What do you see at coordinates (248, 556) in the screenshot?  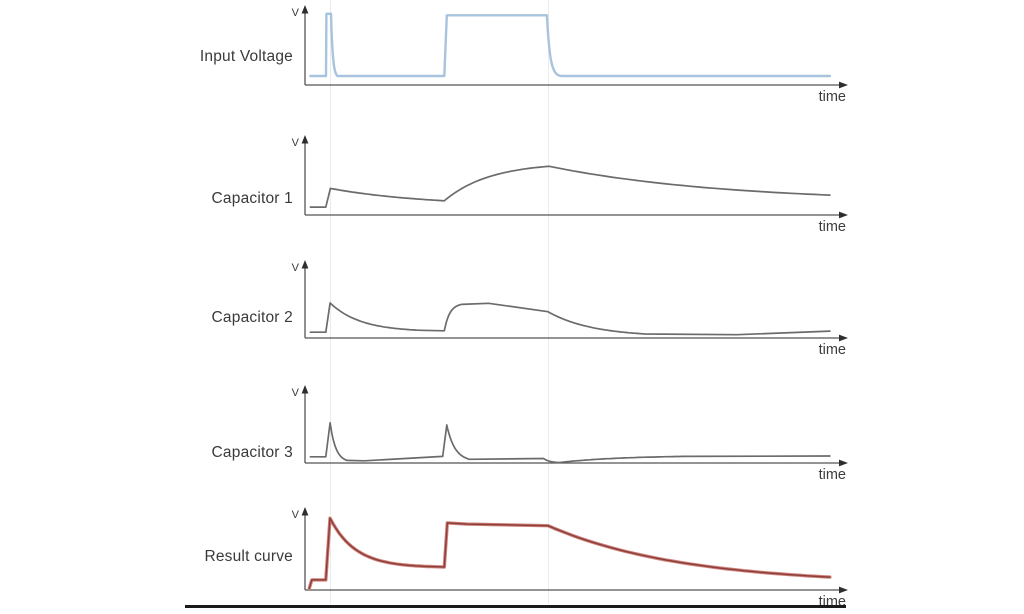 I see `chart-title-result-curve: Result curve` at bounding box center [248, 556].